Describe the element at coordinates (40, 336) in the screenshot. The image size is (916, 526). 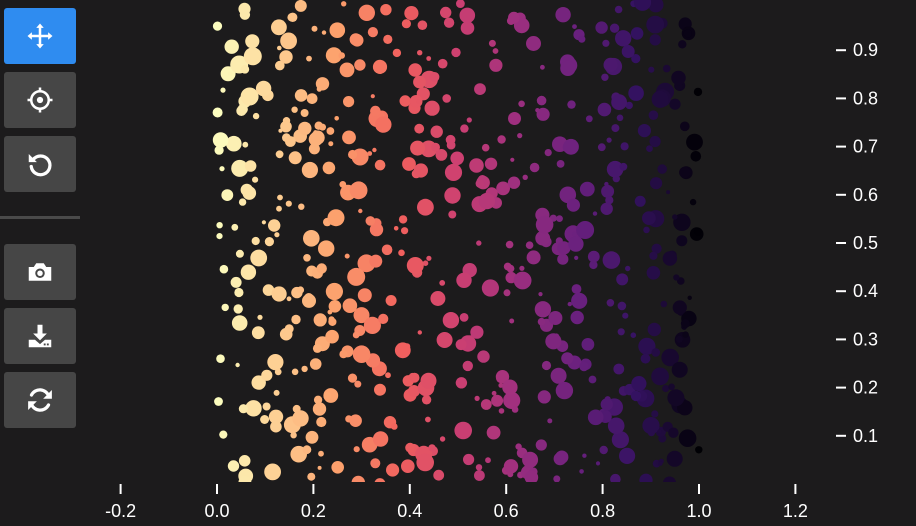
I see `download-button` at that location.